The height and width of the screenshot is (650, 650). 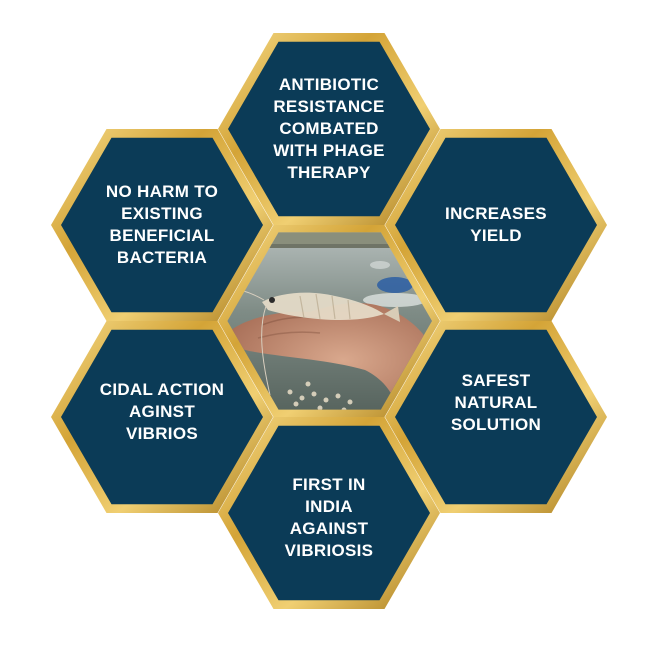 What do you see at coordinates (496, 402) in the screenshot?
I see `label-safest-natural-solution: SAFEST NATURAL SOLUTION` at bounding box center [496, 402].